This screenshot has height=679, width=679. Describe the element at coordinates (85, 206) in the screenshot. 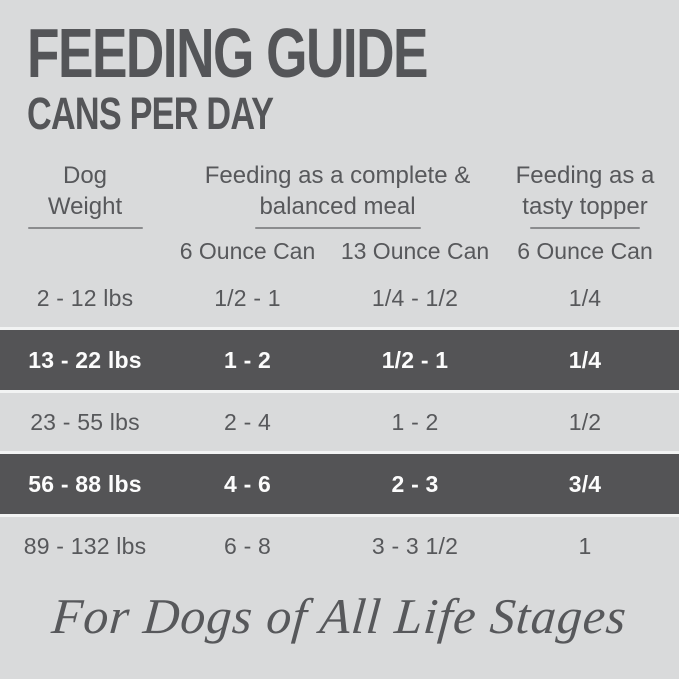

I see `column-header-line: Weight` at that location.